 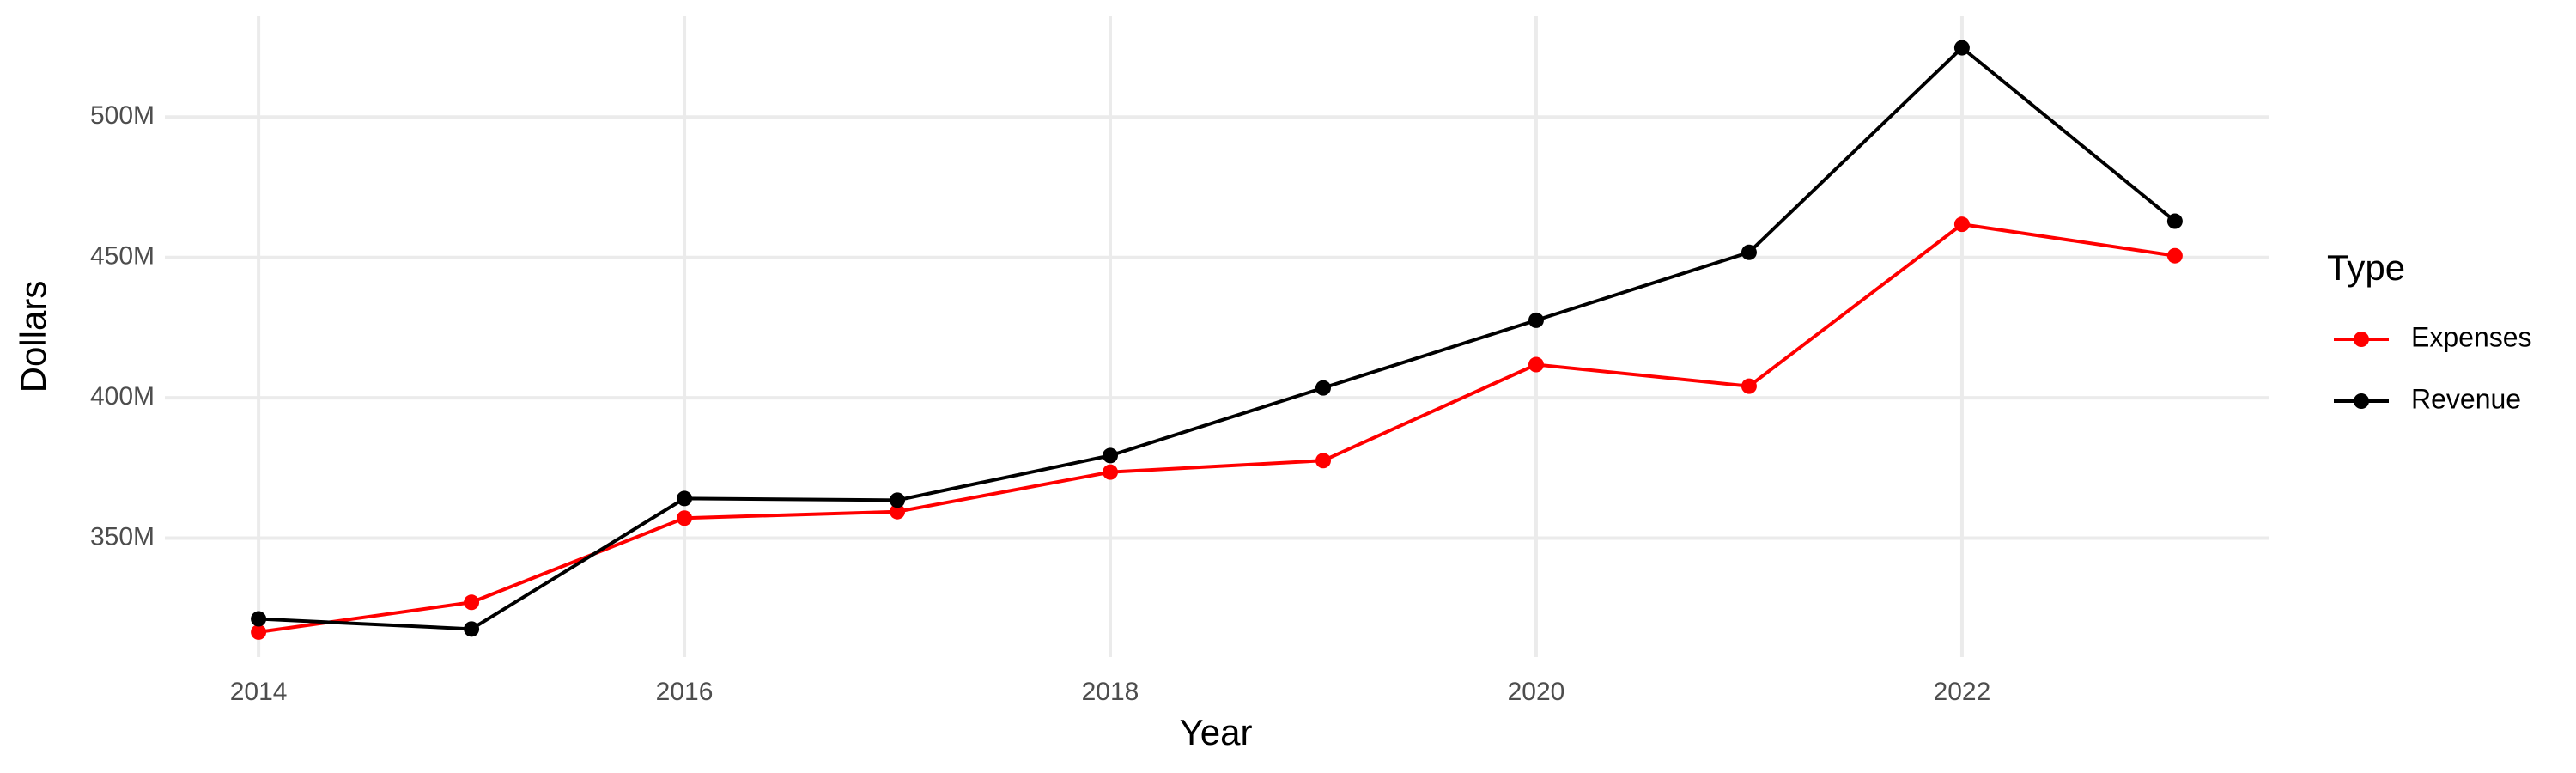 What do you see at coordinates (1111, 692) in the screenshot?
I see `x-tick-label: 2018` at bounding box center [1111, 692].